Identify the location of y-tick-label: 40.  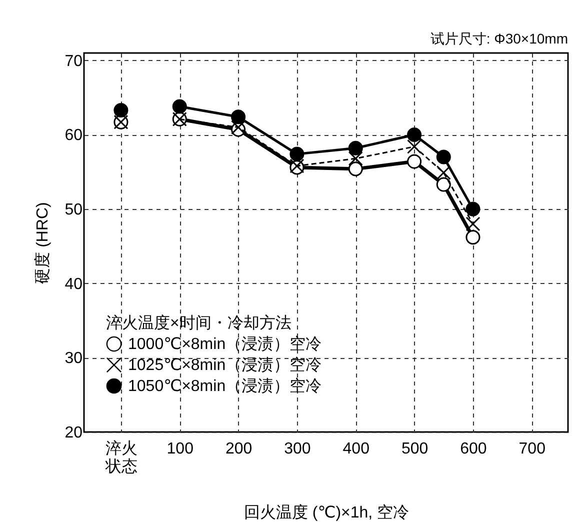
(73, 284).